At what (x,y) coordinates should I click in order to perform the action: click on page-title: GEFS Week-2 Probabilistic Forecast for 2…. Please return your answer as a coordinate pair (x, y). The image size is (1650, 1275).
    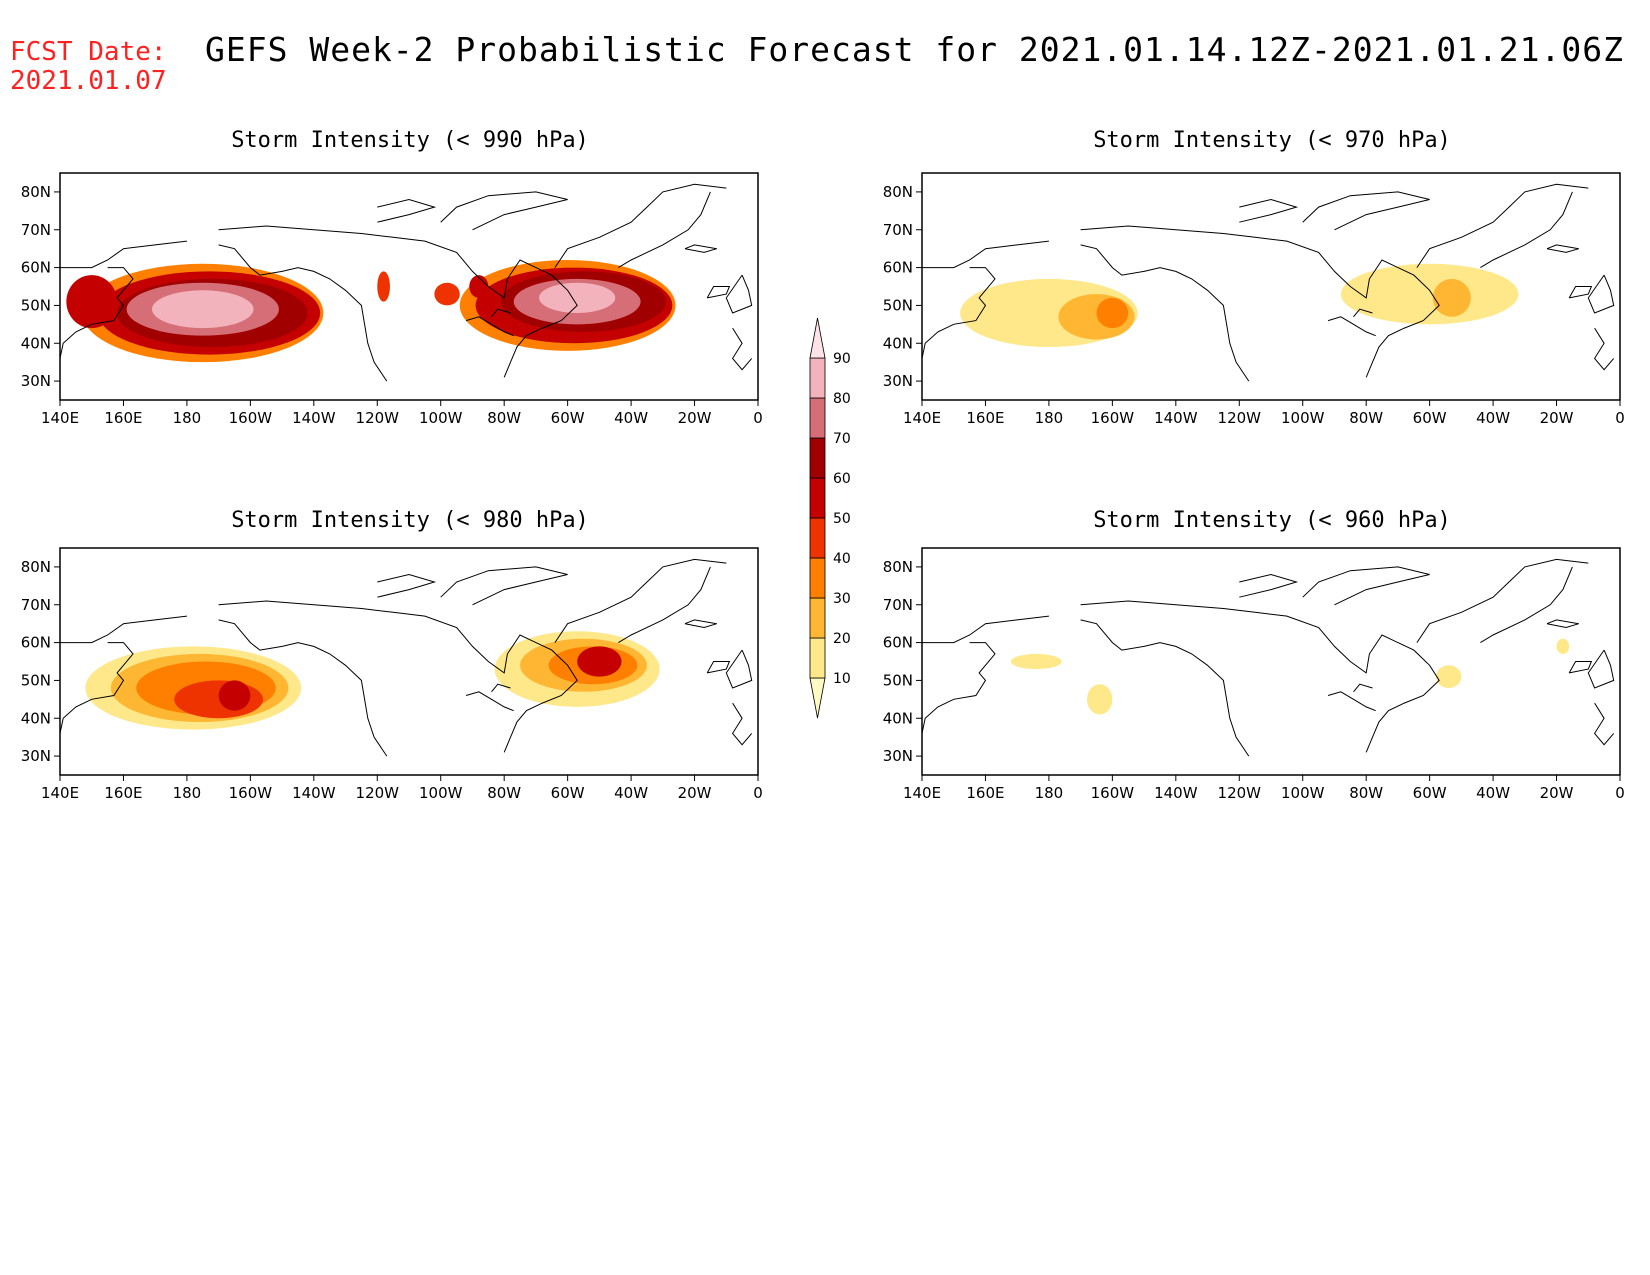
    Looking at the image, I should click on (915, 49).